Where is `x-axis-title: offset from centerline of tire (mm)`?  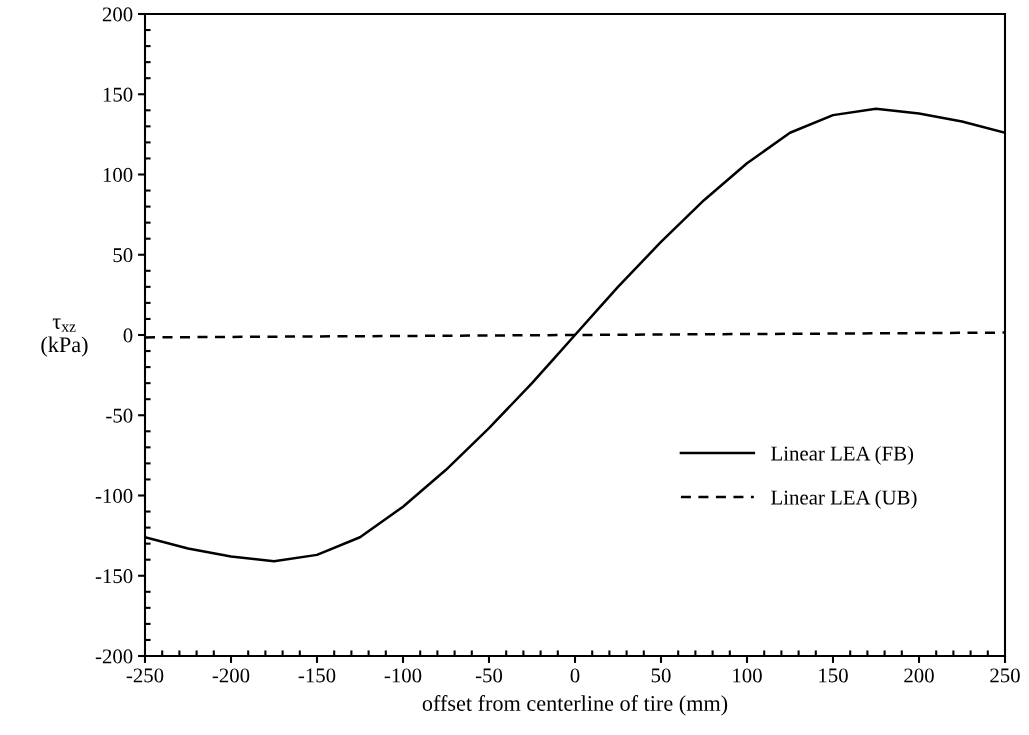 x-axis-title: offset from centerline of tire (mm) is located at coordinates (575, 705).